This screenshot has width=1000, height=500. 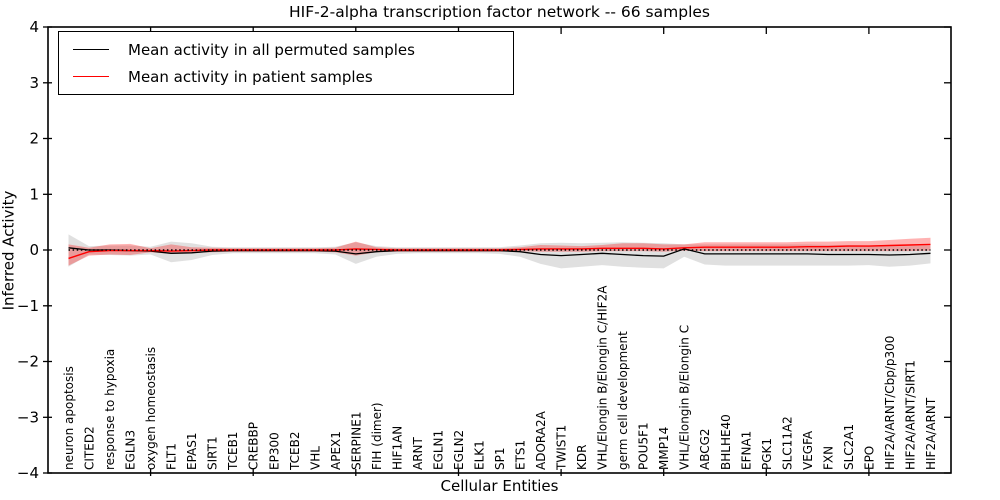 What do you see at coordinates (849, 447) in the screenshot?
I see `x-category-label: SLC2A1` at bounding box center [849, 447].